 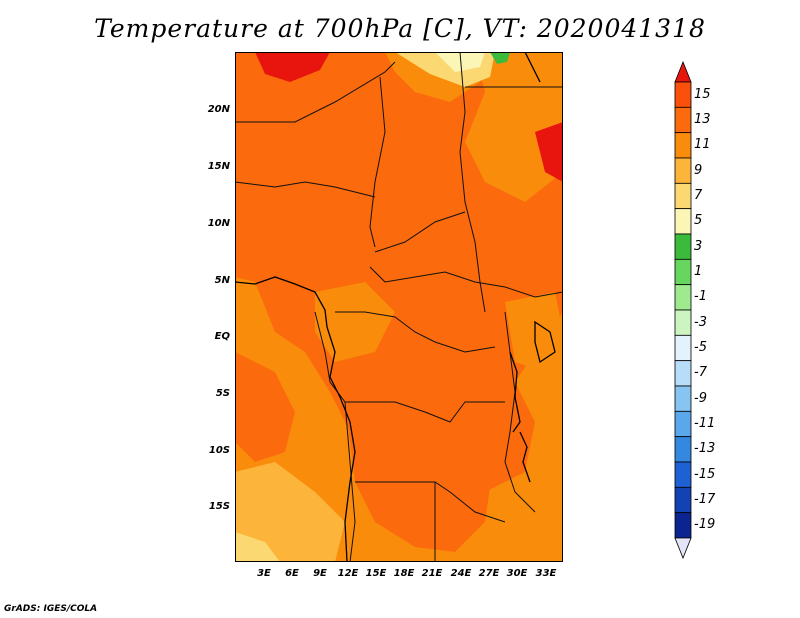 I want to click on field-cool-center, so click(x=355, y=322).